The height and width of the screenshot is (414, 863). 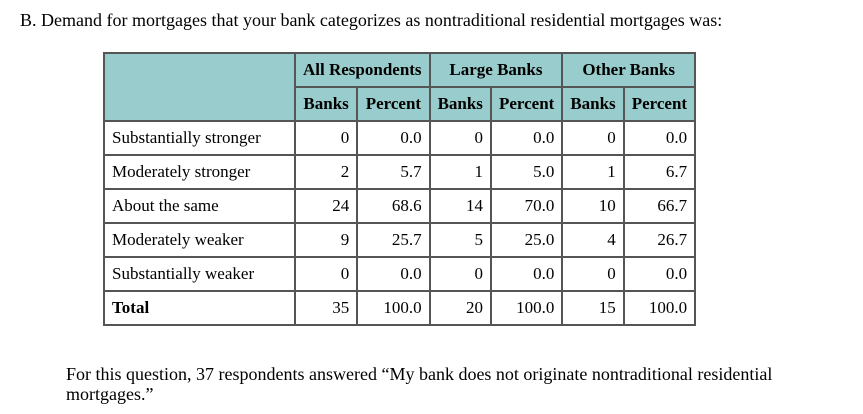 I want to click on group-header-row: All Respondents Large Banks Other Banks, so click(x=400, y=87).